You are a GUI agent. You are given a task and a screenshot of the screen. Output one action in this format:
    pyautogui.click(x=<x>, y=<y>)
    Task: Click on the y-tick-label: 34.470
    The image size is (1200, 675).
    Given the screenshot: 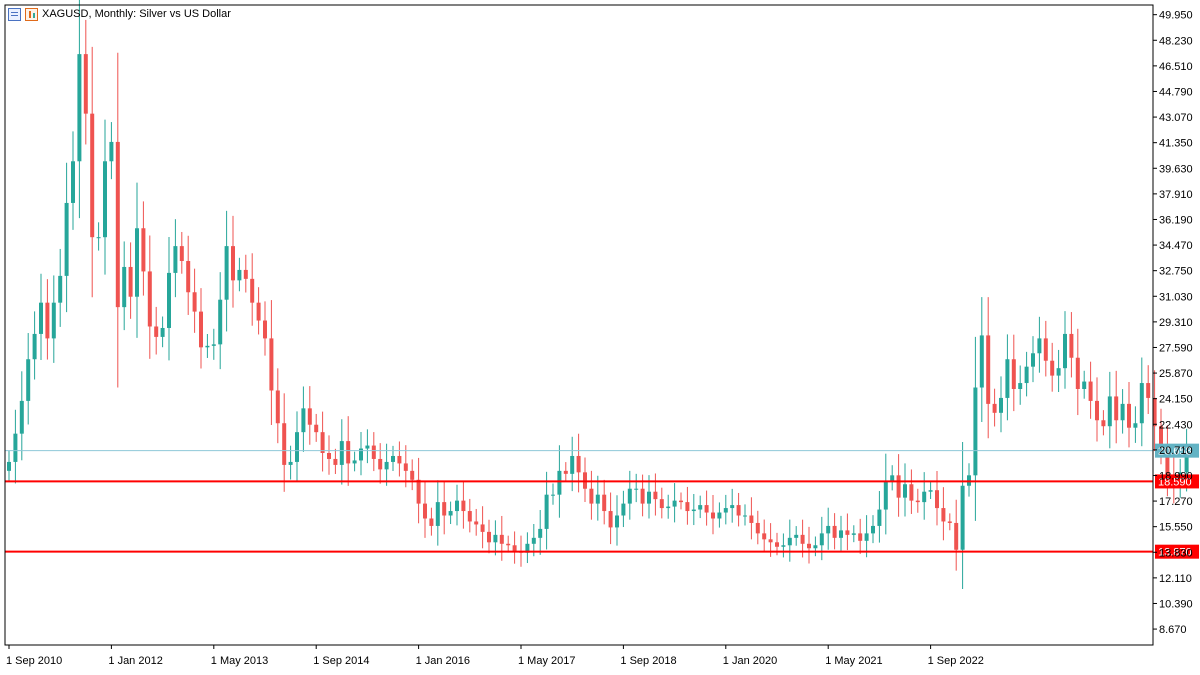 What is the action you would take?
    pyautogui.click(x=1176, y=246)
    